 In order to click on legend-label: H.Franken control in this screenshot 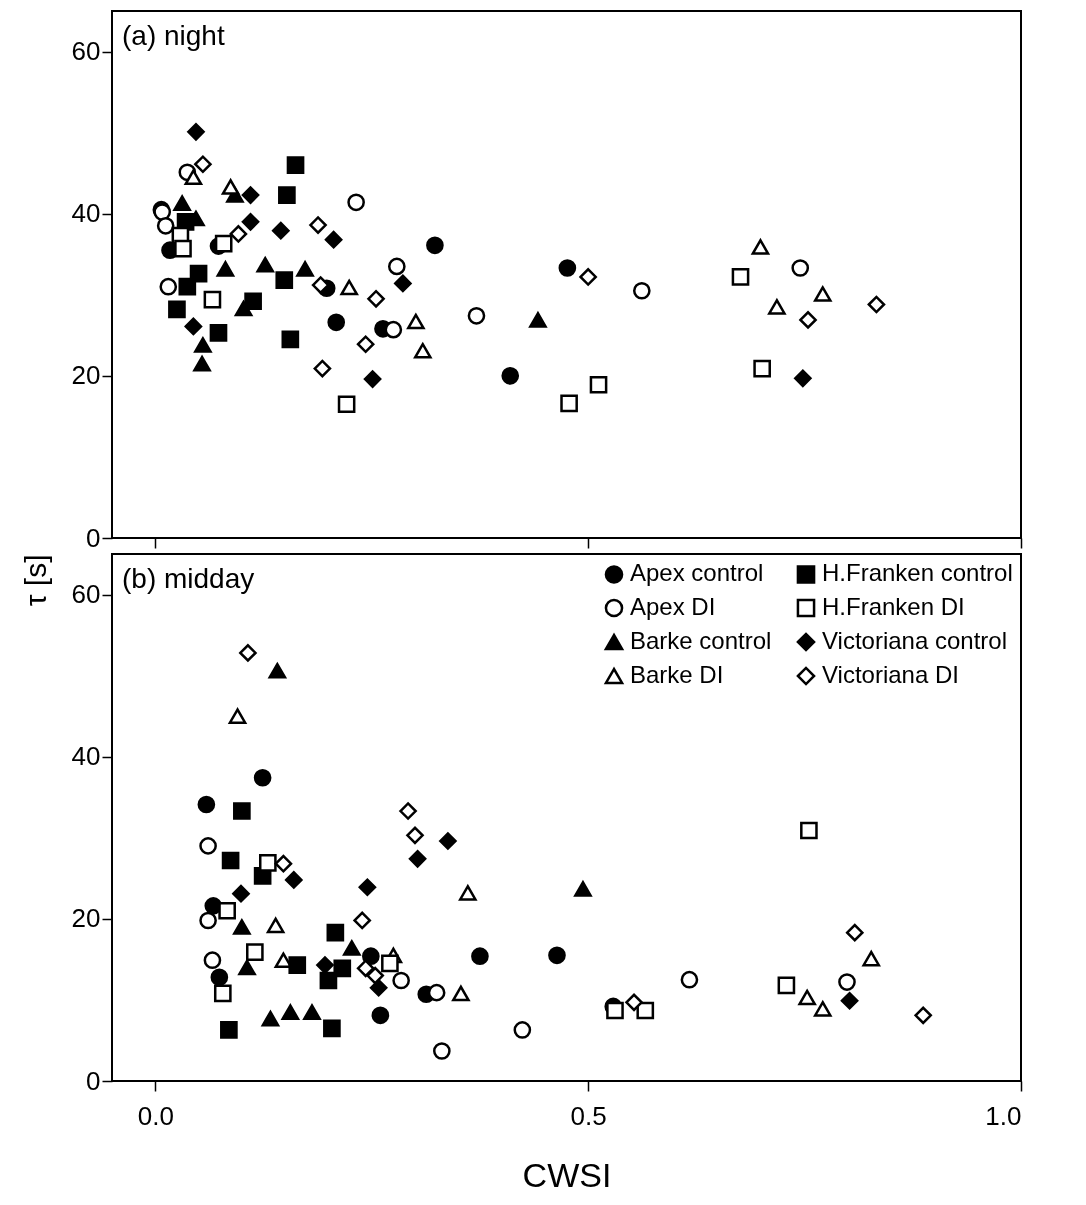, I will do `click(917, 573)`.